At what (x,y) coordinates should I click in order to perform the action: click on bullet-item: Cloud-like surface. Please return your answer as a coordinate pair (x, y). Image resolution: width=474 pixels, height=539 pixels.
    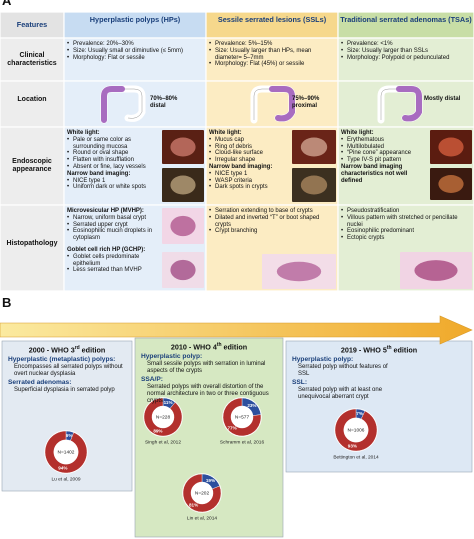
    Looking at the image, I should click on (250, 153).